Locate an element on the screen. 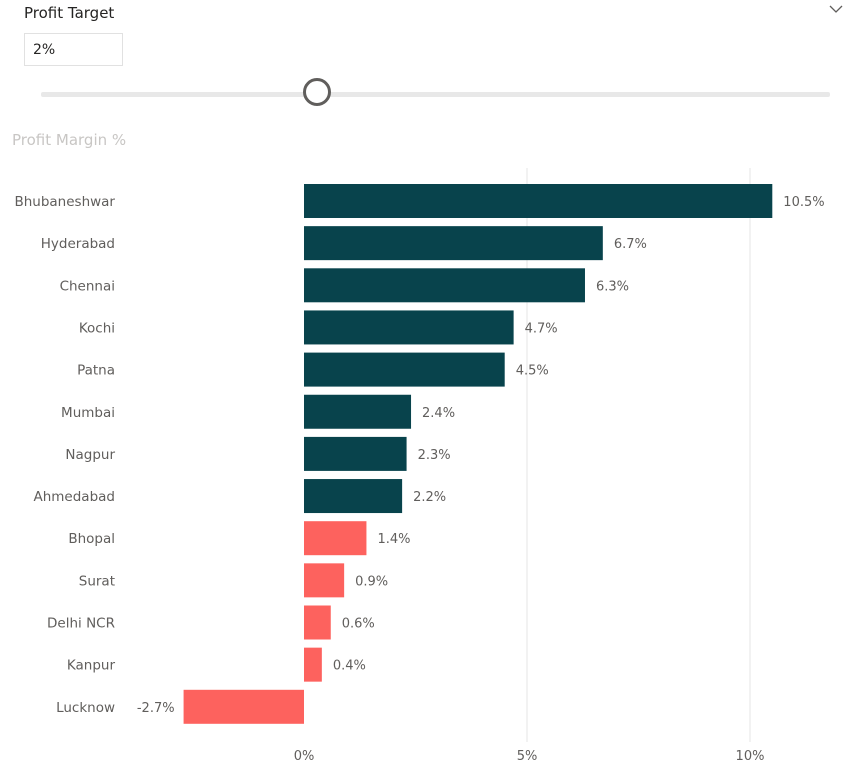 Image resolution: width=847 pixels, height=766 pixels. category-label: Lucknow is located at coordinates (85, 708).